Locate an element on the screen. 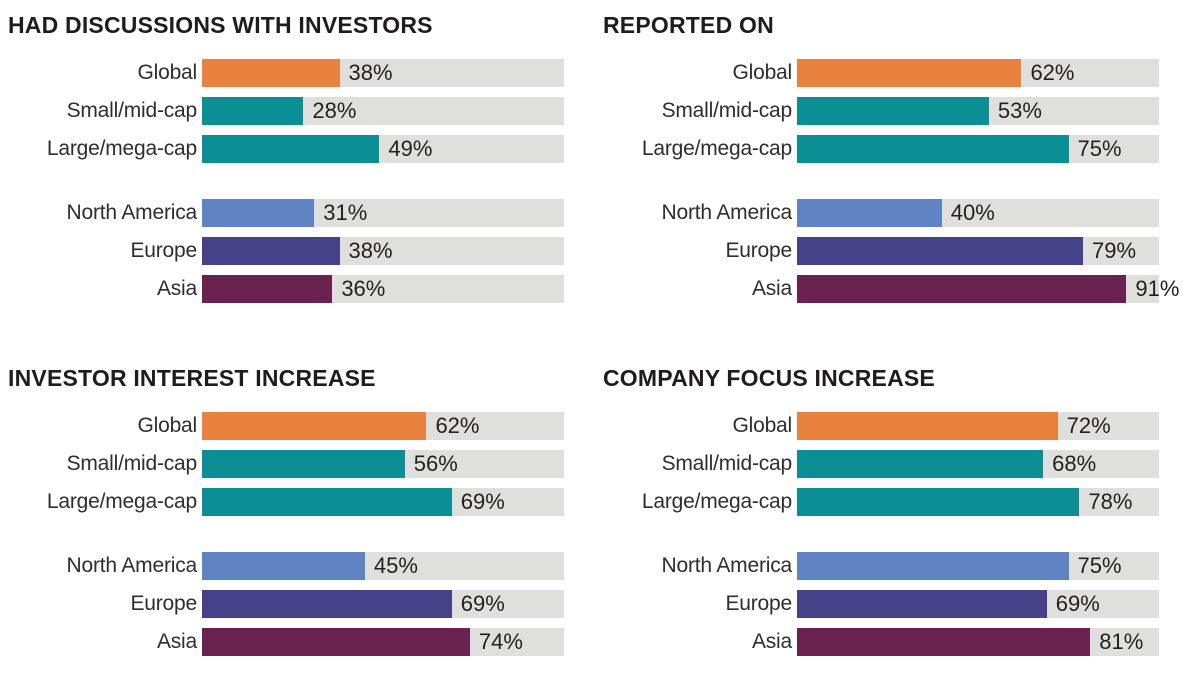  bar-row: Asia 36% is located at coordinates (286, 289).